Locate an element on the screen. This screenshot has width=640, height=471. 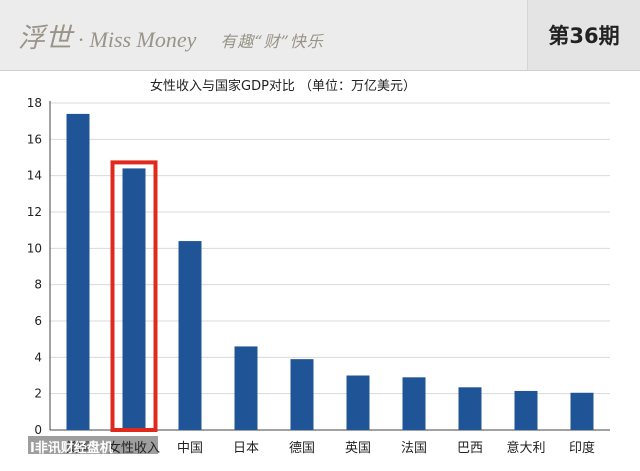
x-category-label: 美国 is located at coordinates (78, 448).